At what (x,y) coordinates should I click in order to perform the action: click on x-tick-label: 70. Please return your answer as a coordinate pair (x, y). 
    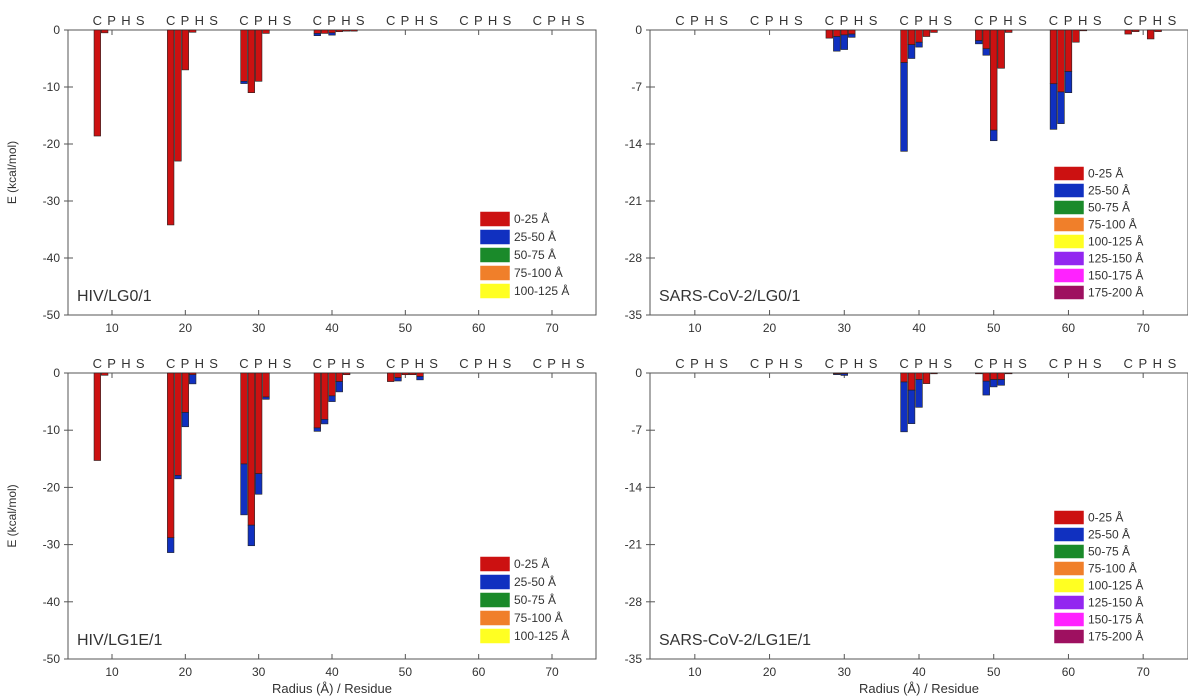
    Looking at the image, I should click on (1143, 328).